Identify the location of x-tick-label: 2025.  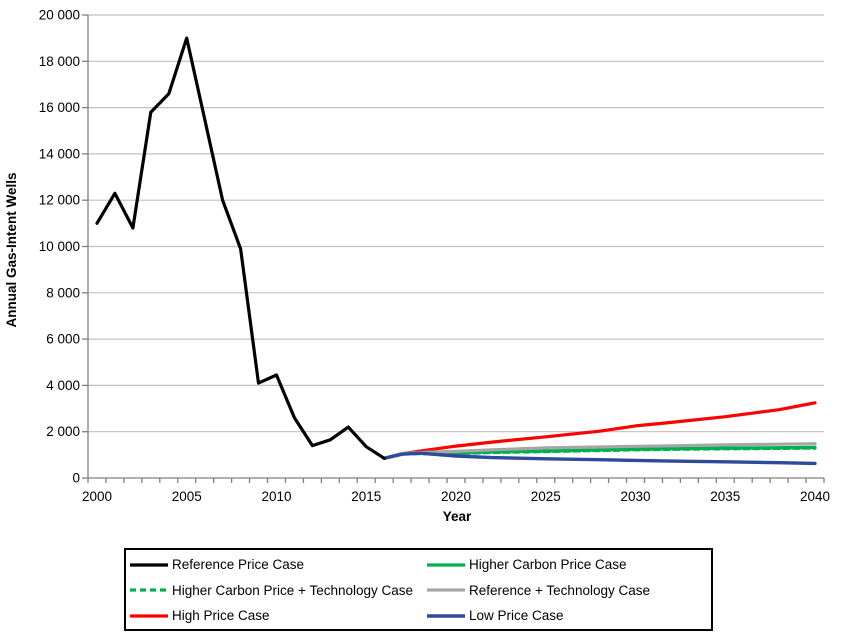
(546, 496).